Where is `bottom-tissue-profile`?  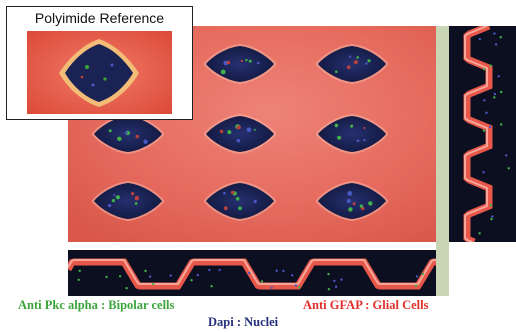 bottom-tissue-profile is located at coordinates (252, 274).